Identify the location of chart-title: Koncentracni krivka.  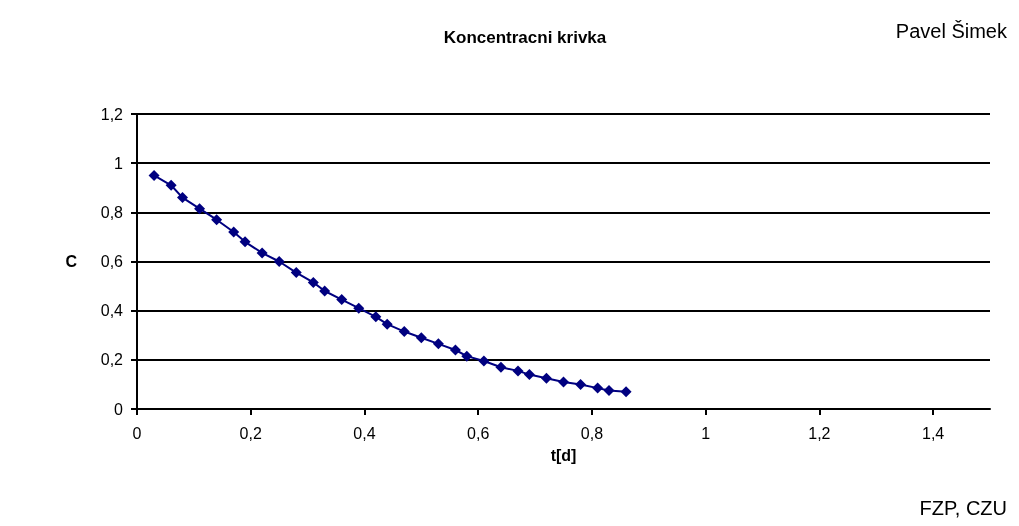
(525, 37).